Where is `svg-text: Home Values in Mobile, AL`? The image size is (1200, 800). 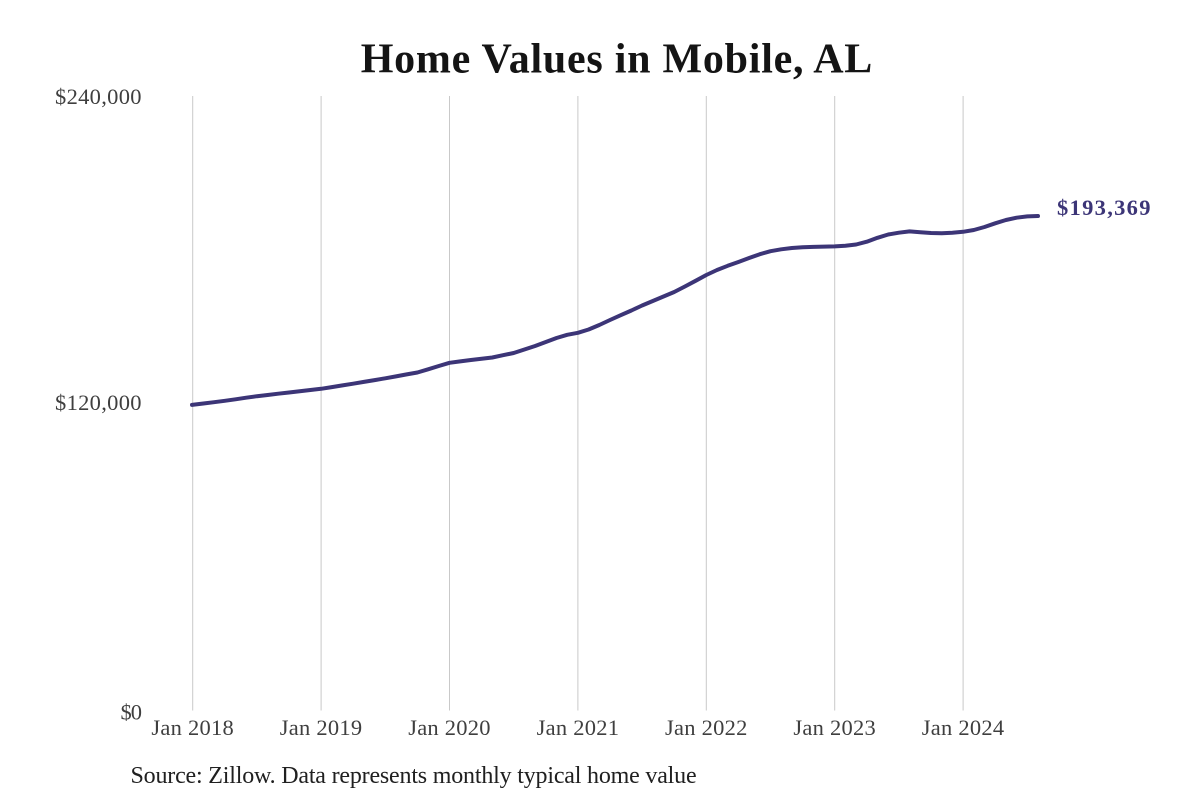 svg-text: Home Values in Mobile, AL is located at coordinates (617, 59).